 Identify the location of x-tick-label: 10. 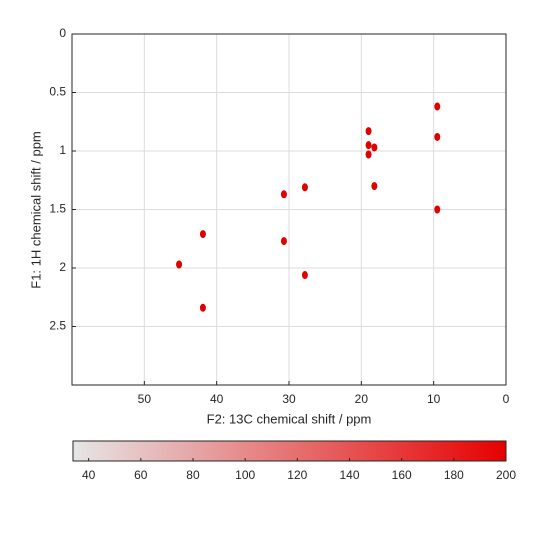
(434, 399).